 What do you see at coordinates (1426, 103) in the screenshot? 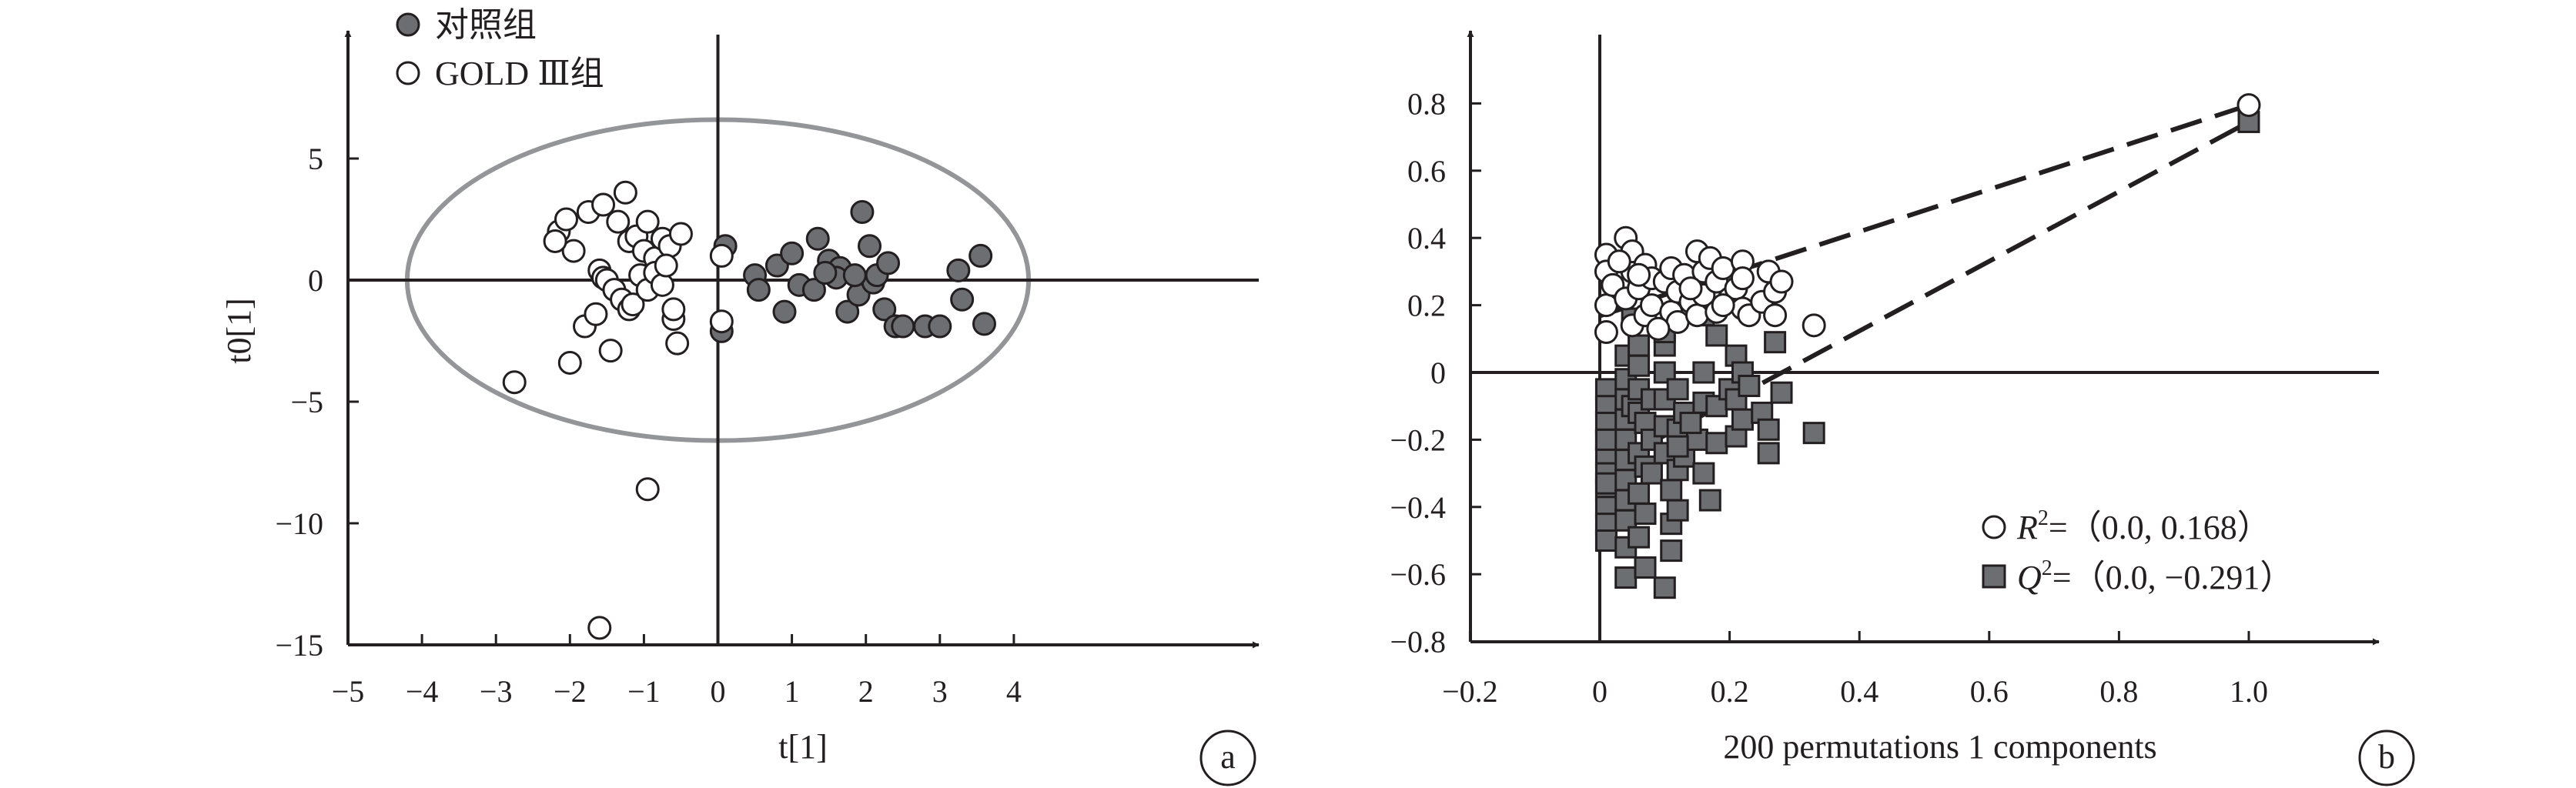
I see `panel-b-y-tick-label: 0.8` at bounding box center [1426, 103].